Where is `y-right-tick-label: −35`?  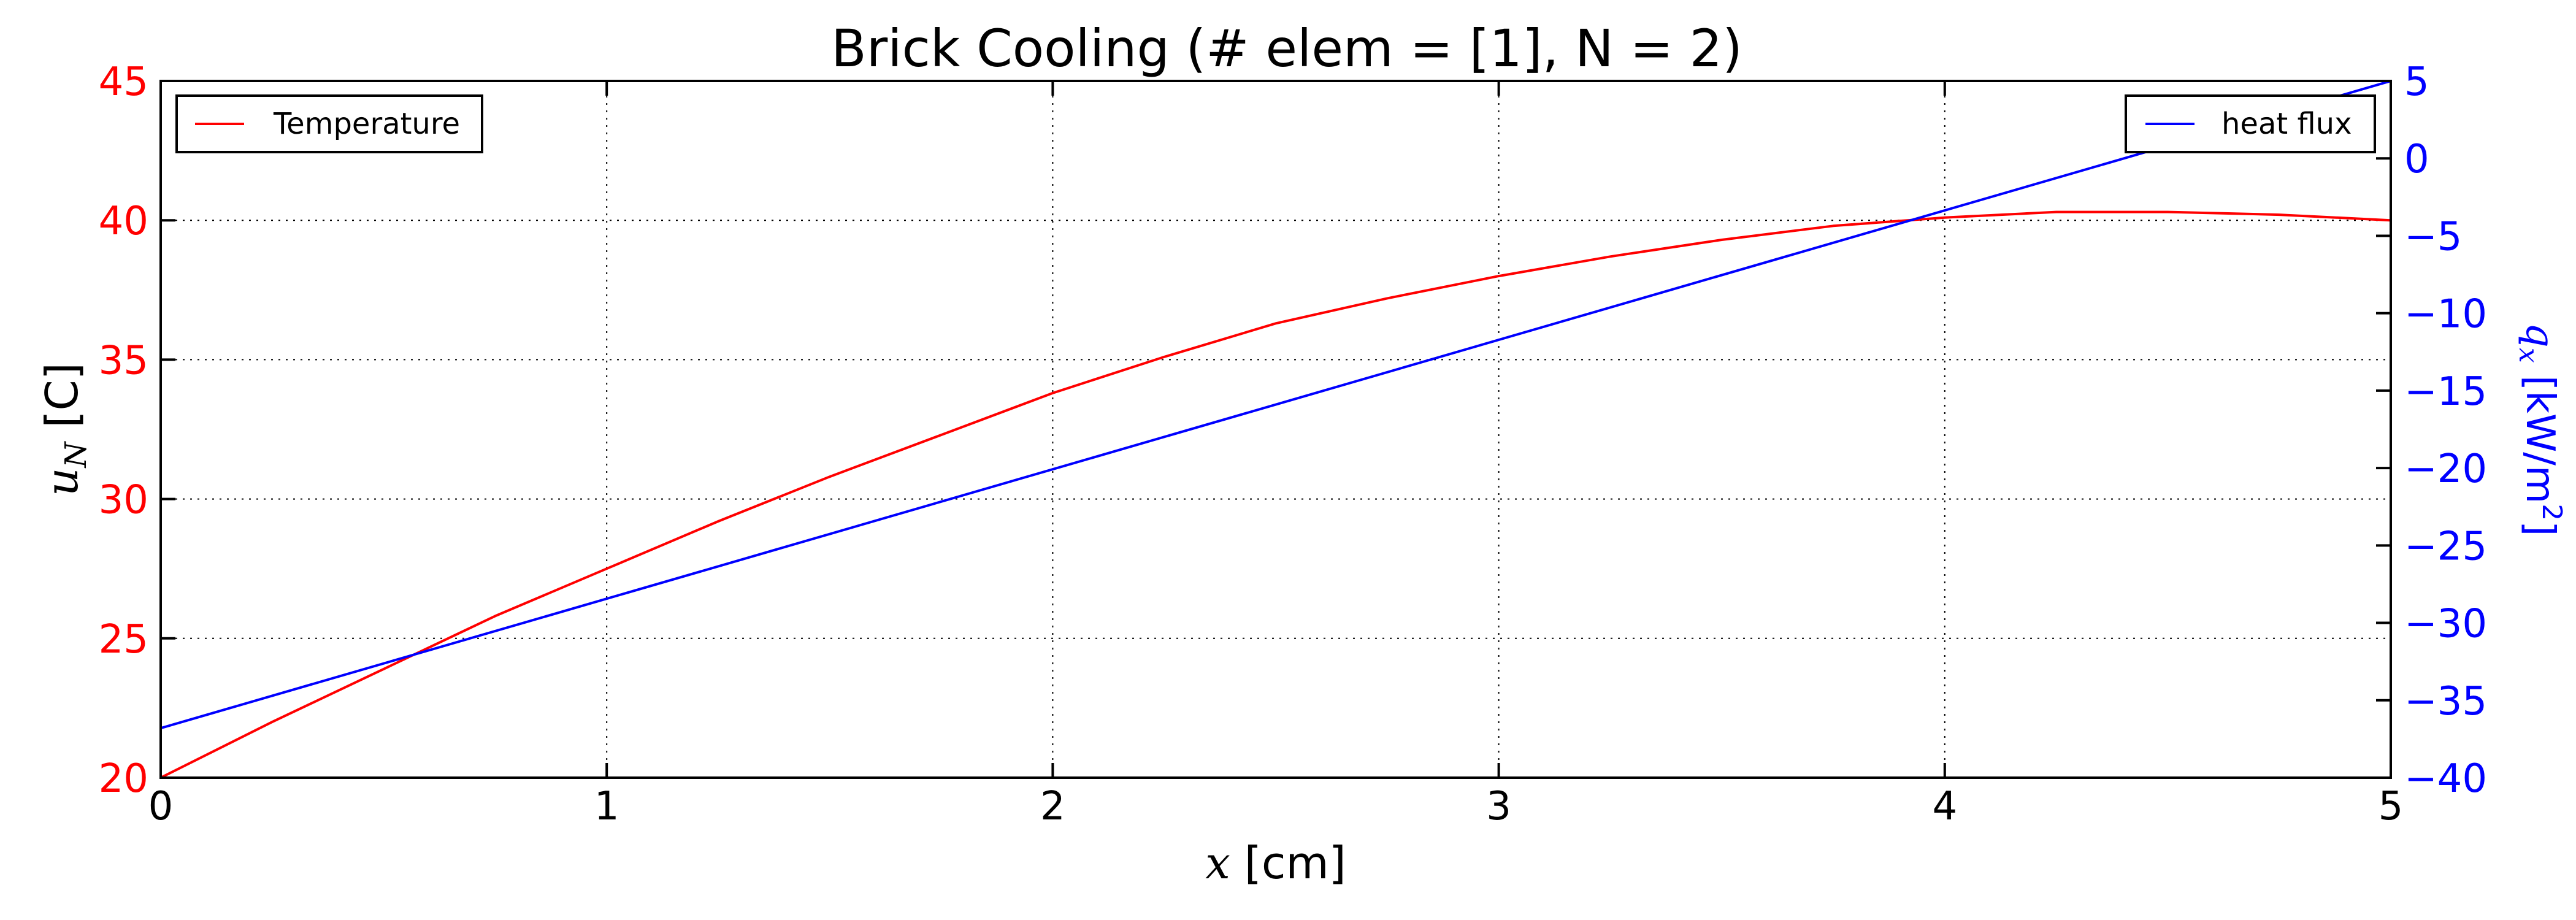 y-right-tick-label: −35 is located at coordinates (2445, 701).